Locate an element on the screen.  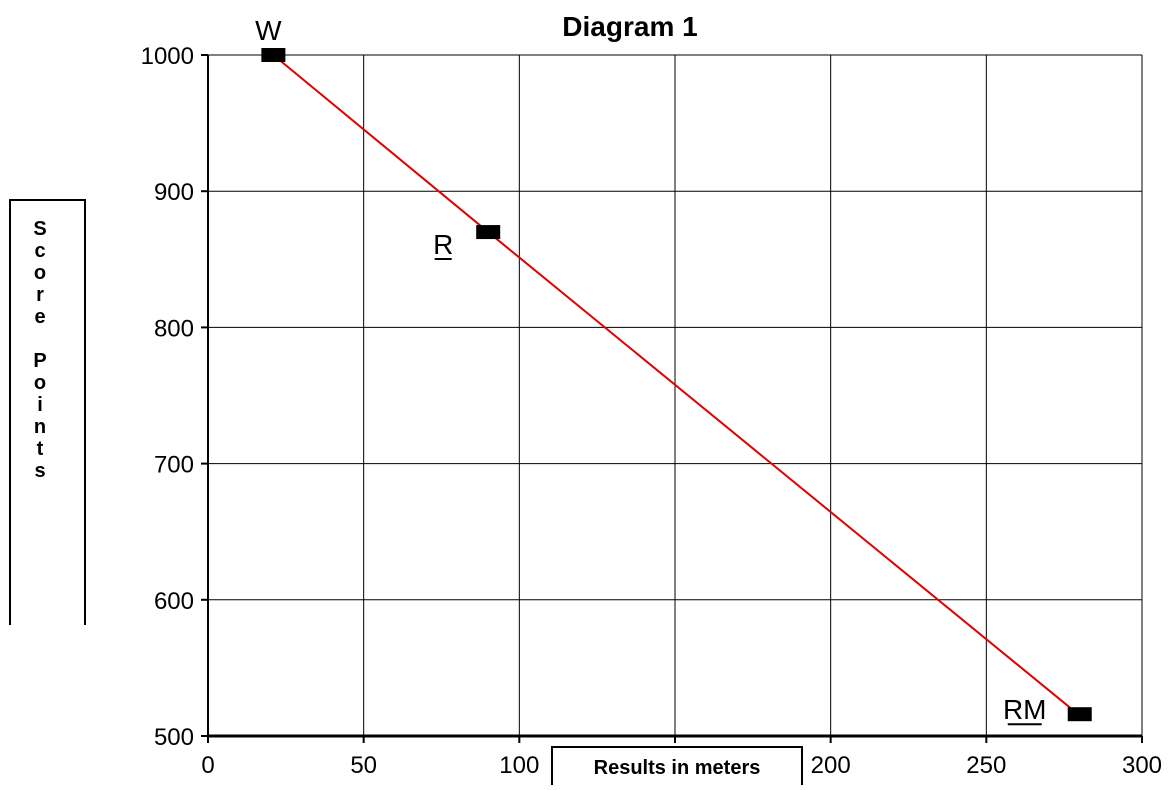
point-label: RM is located at coordinates (1025, 709).